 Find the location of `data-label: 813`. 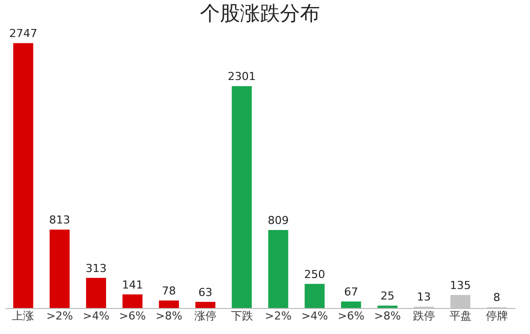

data-label: 813 is located at coordinates (59, 220).